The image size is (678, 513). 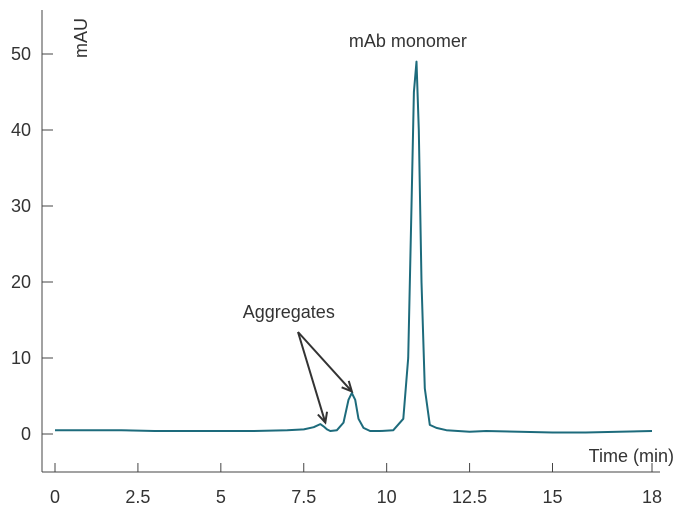 I want to click on y-tick-label: 30, so click(x=21, y=206).